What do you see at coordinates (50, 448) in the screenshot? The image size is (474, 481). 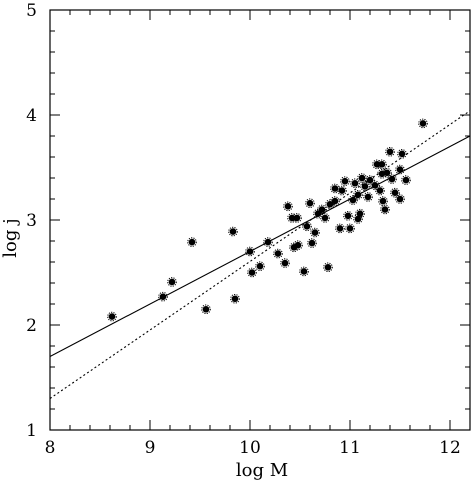 I see `x-tick-label: 8` at bounding box center [50, 448].